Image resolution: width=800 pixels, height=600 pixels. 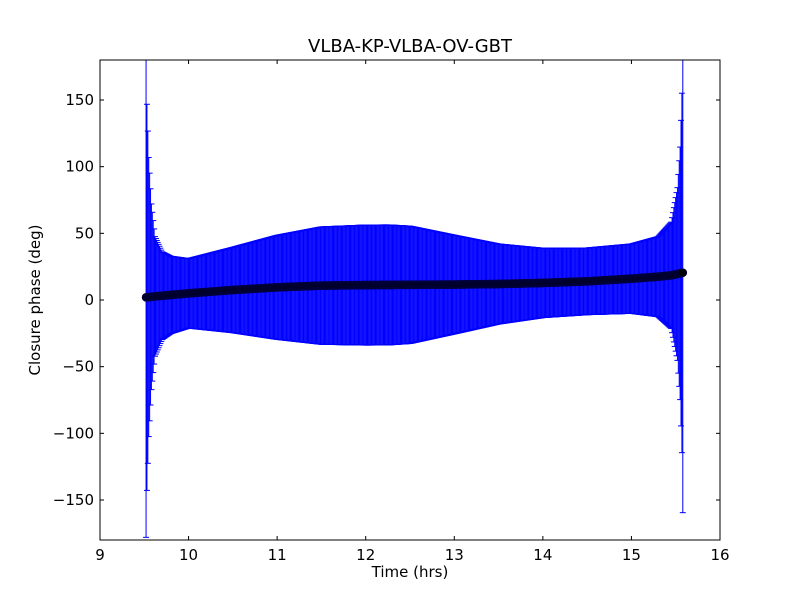 I want to click on x-axis-label: Time (hrs), so click(x=410, y=572).